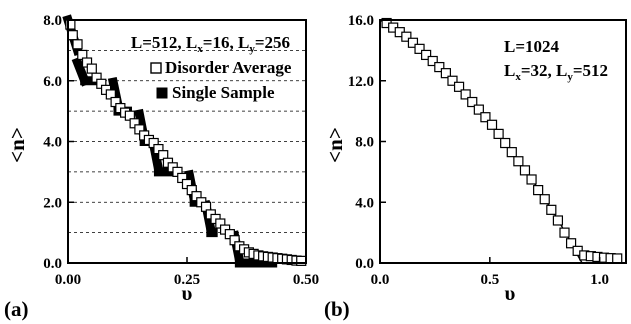  Describe the element at coordinates (52, 82) in the screenshot. I see `a-y-tick-label: 6.0` at that location.